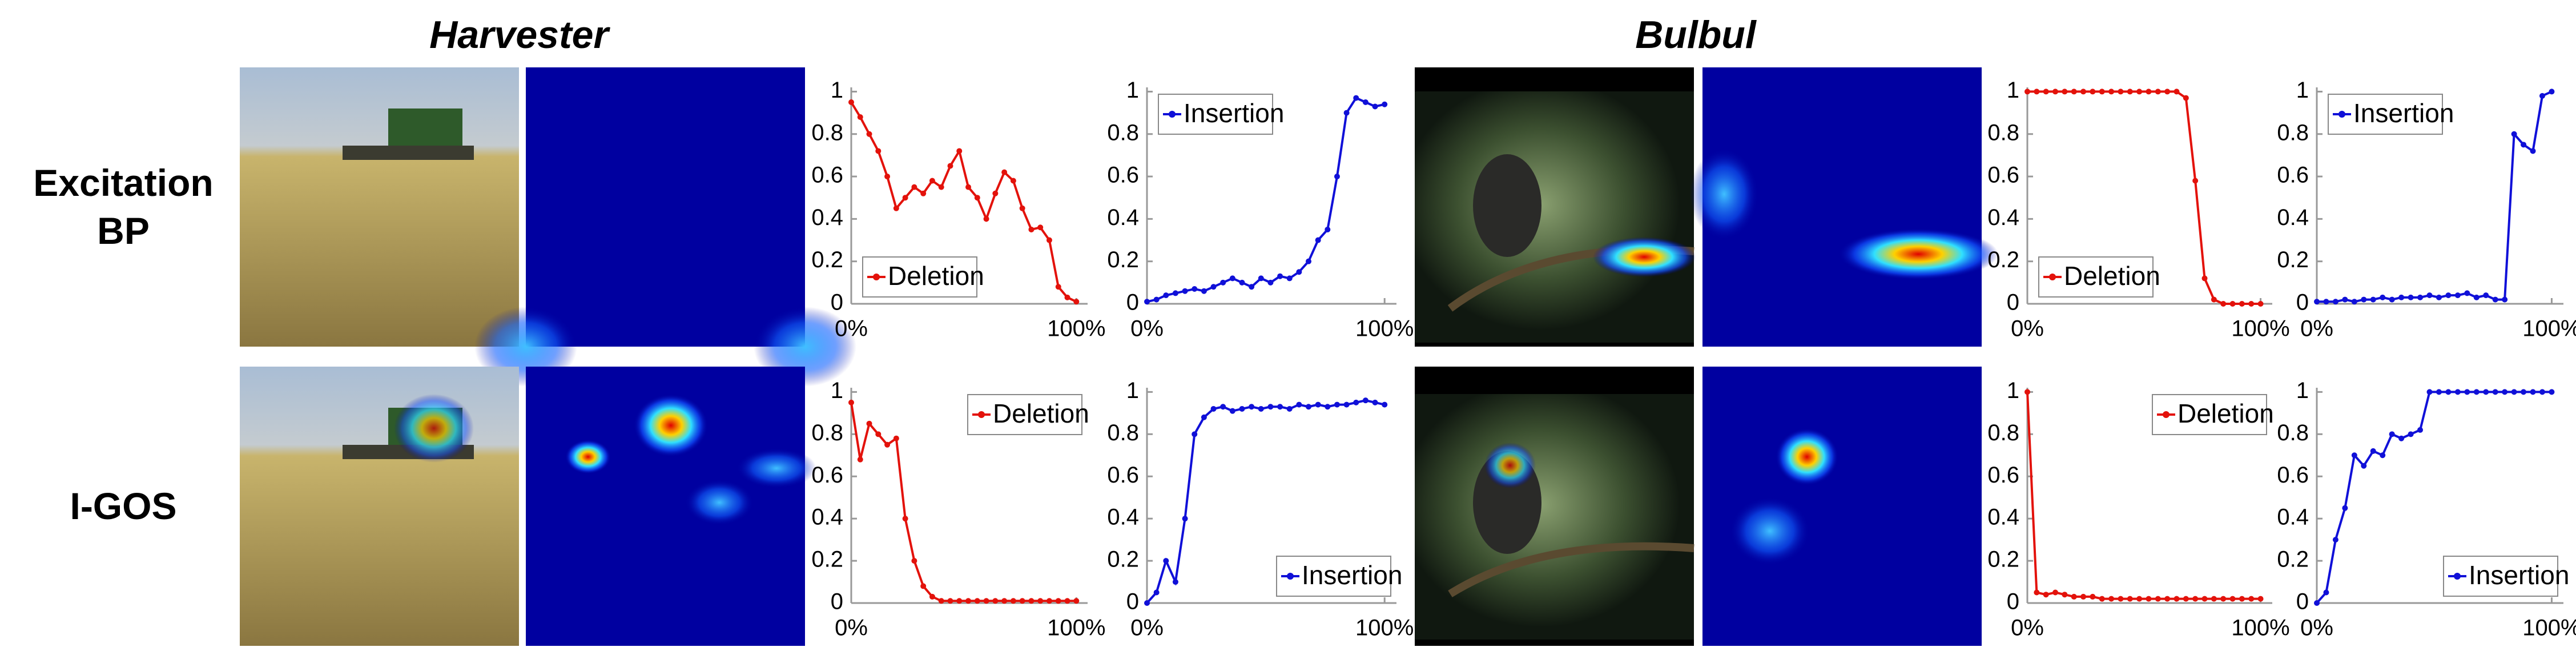  I want to click on row-label: I-GOS, so click(123, 506).